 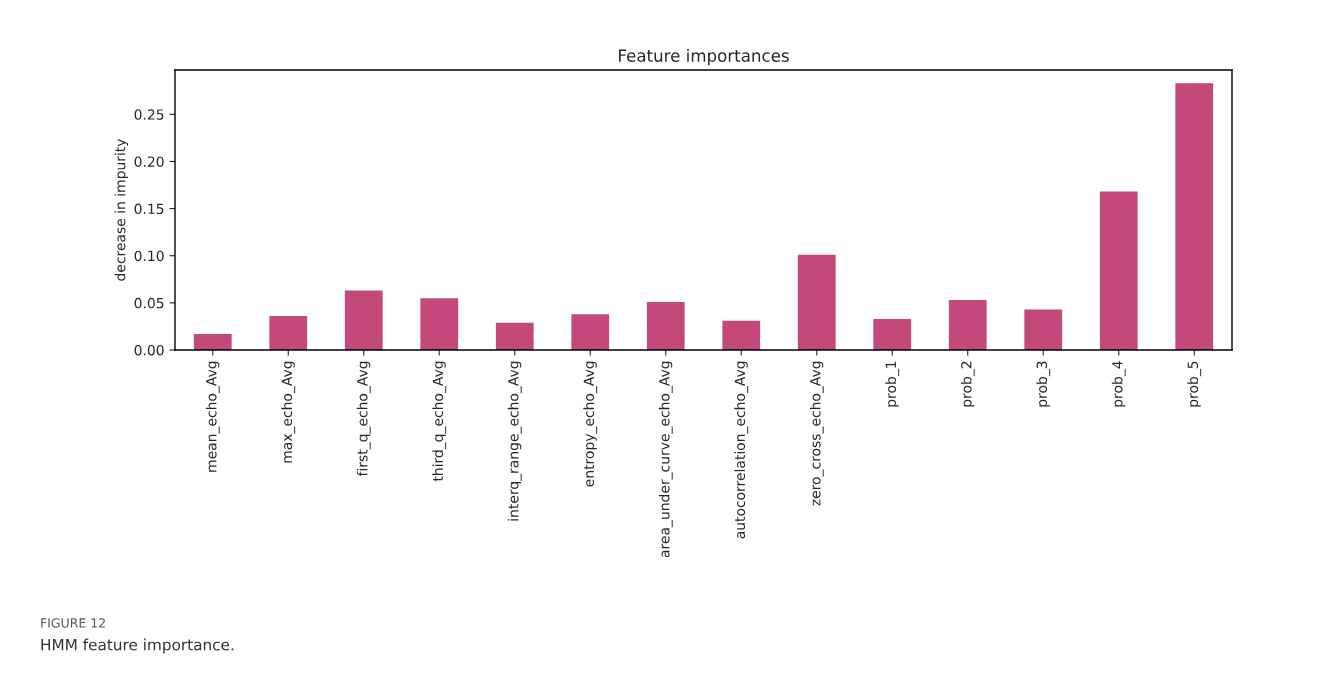 I want to click on x-tick-label: max_echo_Avg, so click(x=288, y=412).